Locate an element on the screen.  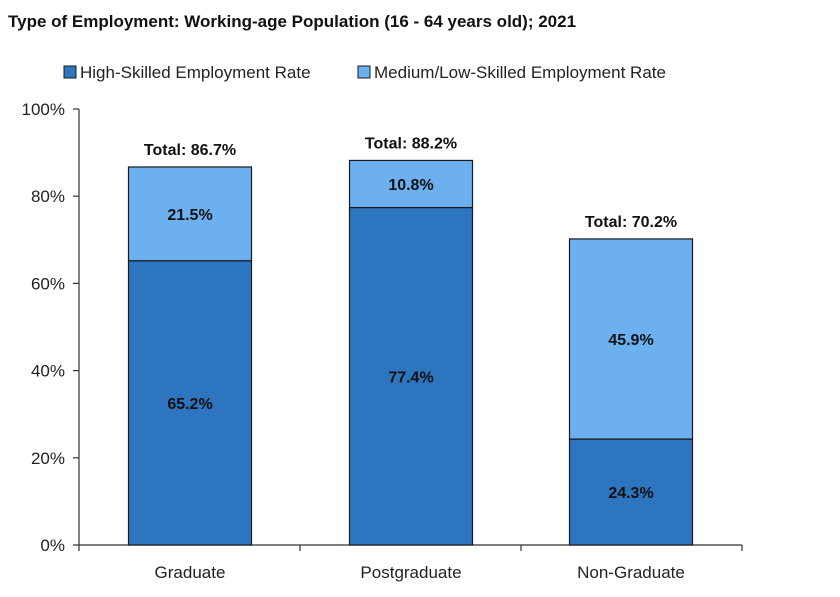
segment-value-label: 77.4% is located at coordinates (410, 377).